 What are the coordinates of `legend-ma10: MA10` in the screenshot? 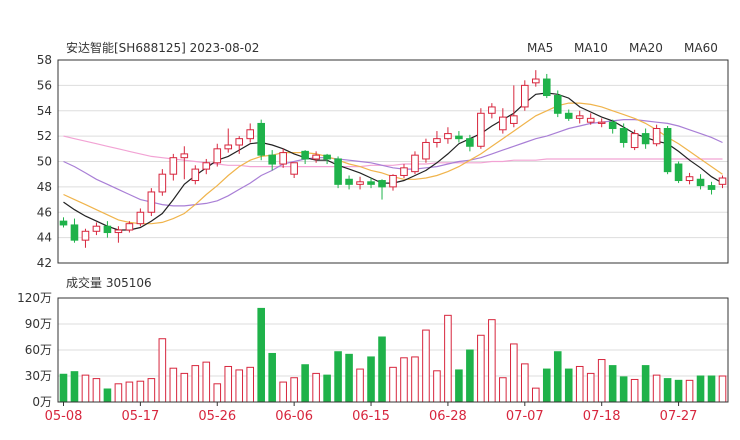 It's located at (591, 48).